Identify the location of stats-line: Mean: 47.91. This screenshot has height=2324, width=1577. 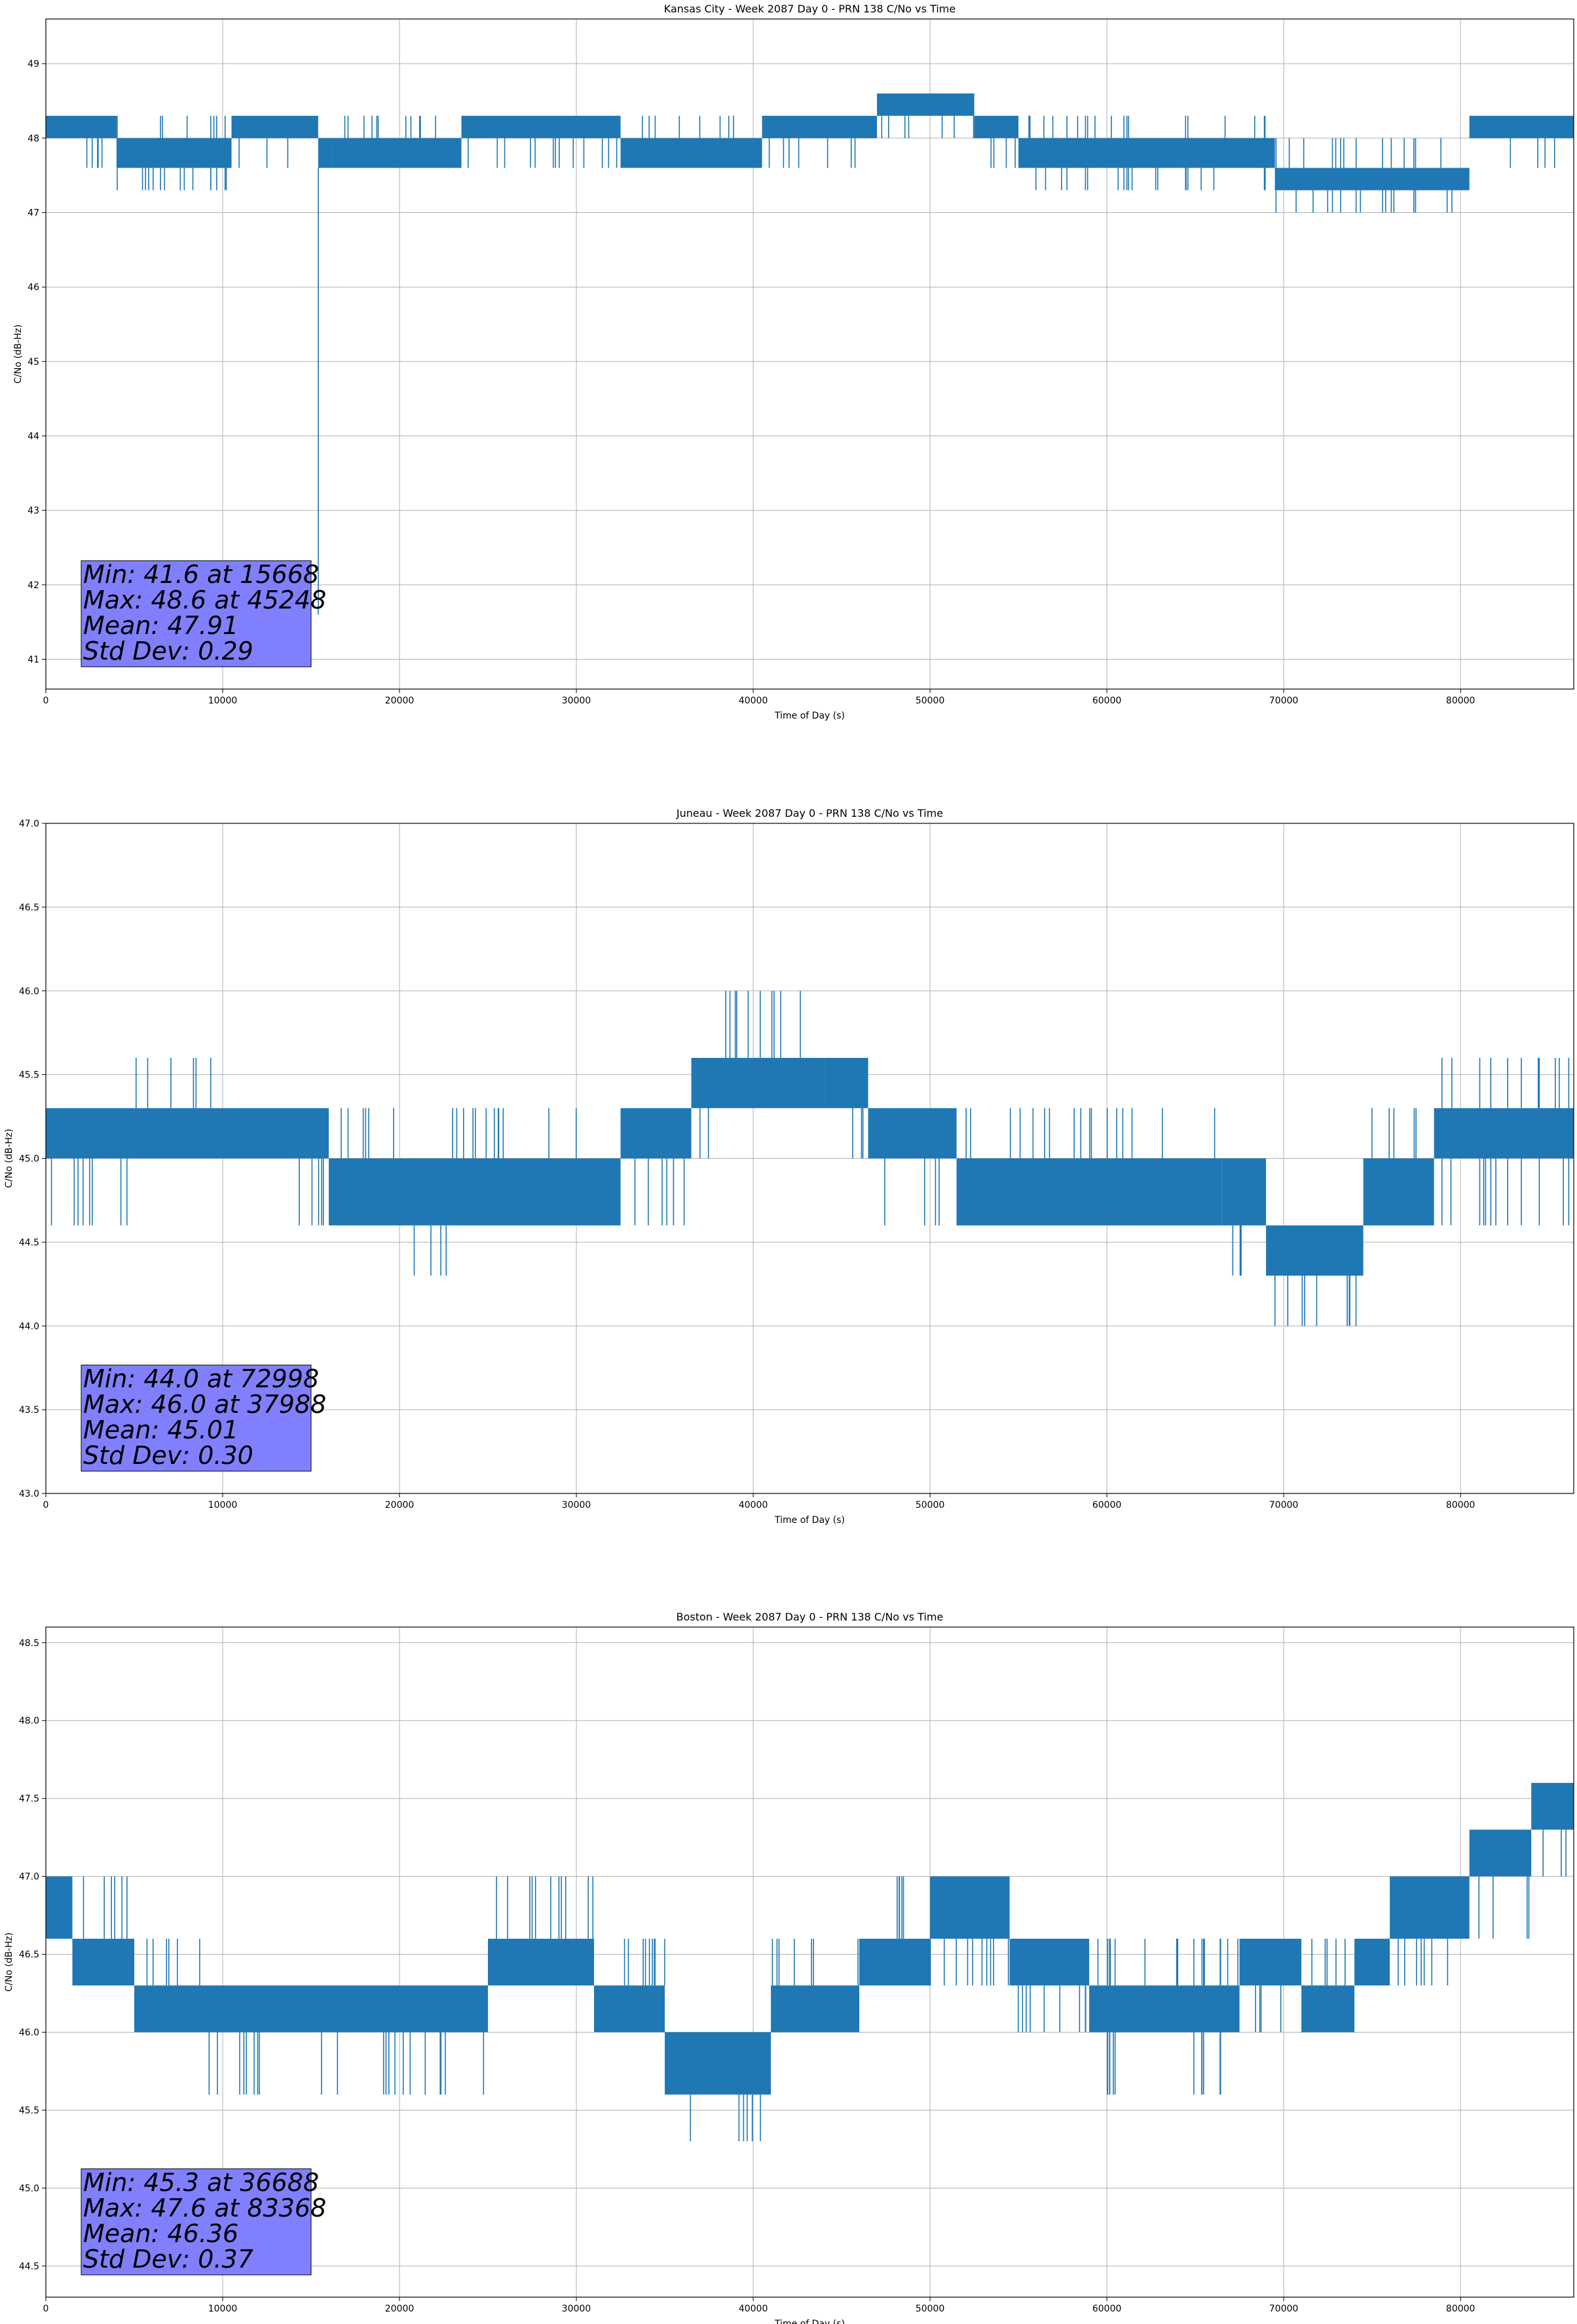
(160, 625).